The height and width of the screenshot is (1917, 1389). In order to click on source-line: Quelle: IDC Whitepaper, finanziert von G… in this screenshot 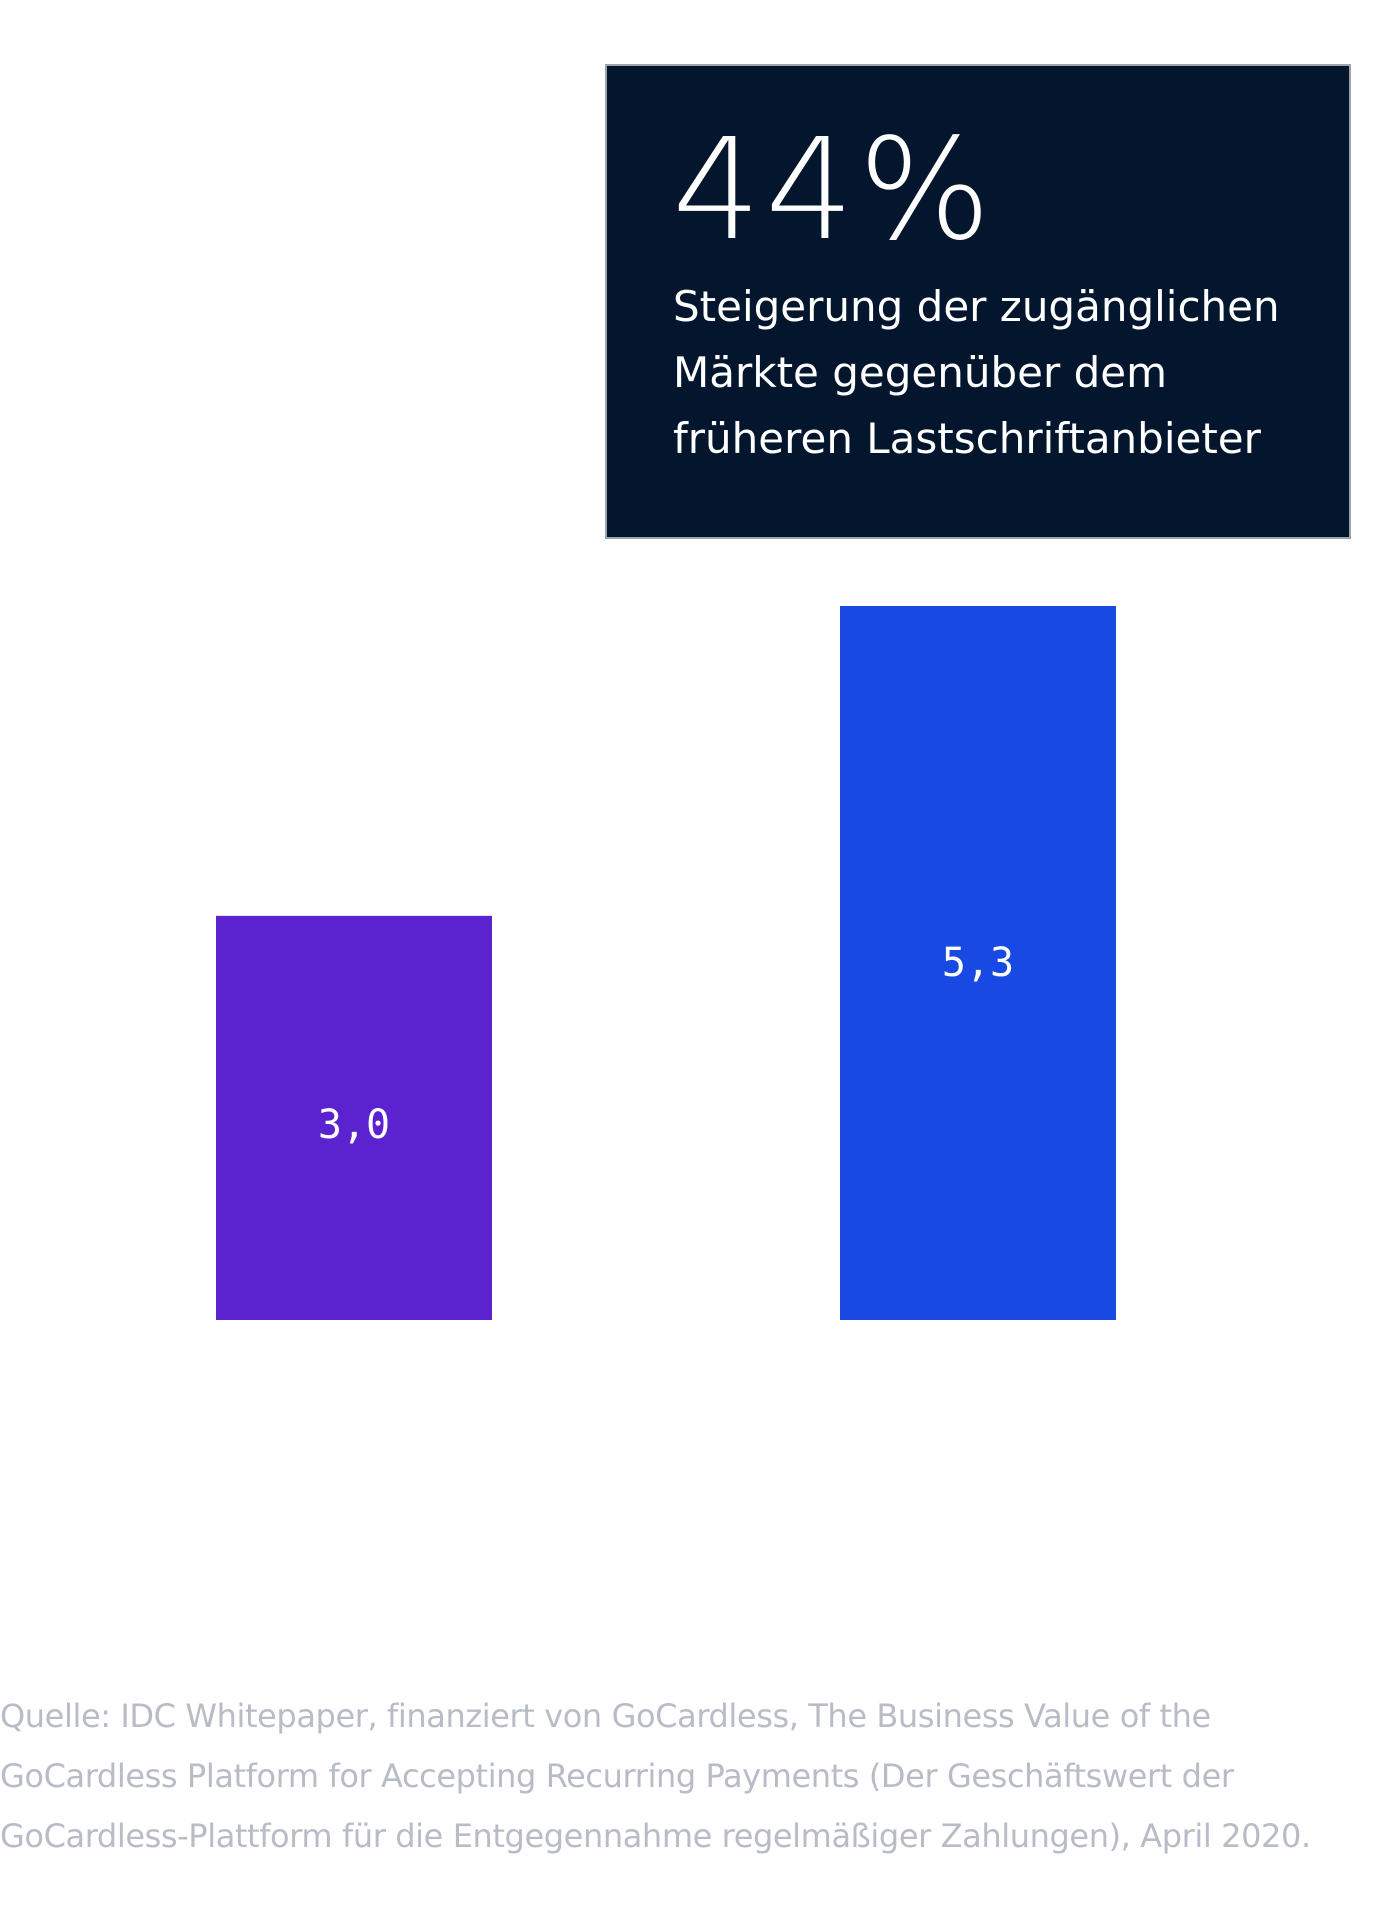, I will do `click(605, 1716)`.